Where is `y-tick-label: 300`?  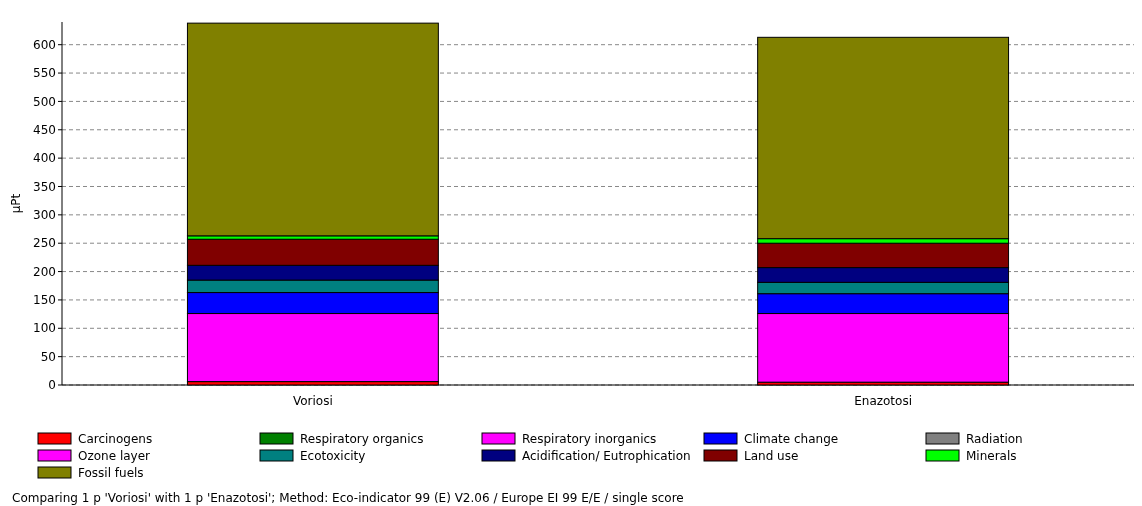 y-tick-label: 300 is located at coordinates (44, 215).